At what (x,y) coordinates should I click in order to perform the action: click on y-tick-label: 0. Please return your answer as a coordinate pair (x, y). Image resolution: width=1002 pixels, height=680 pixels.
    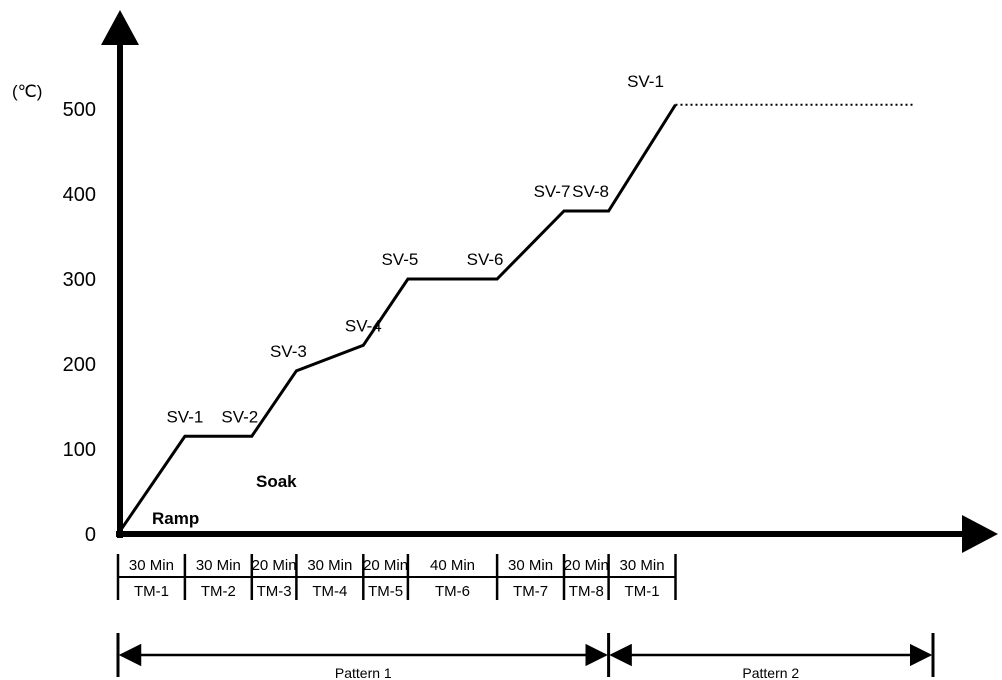
    Looking at the image, I should click on (90, 535).